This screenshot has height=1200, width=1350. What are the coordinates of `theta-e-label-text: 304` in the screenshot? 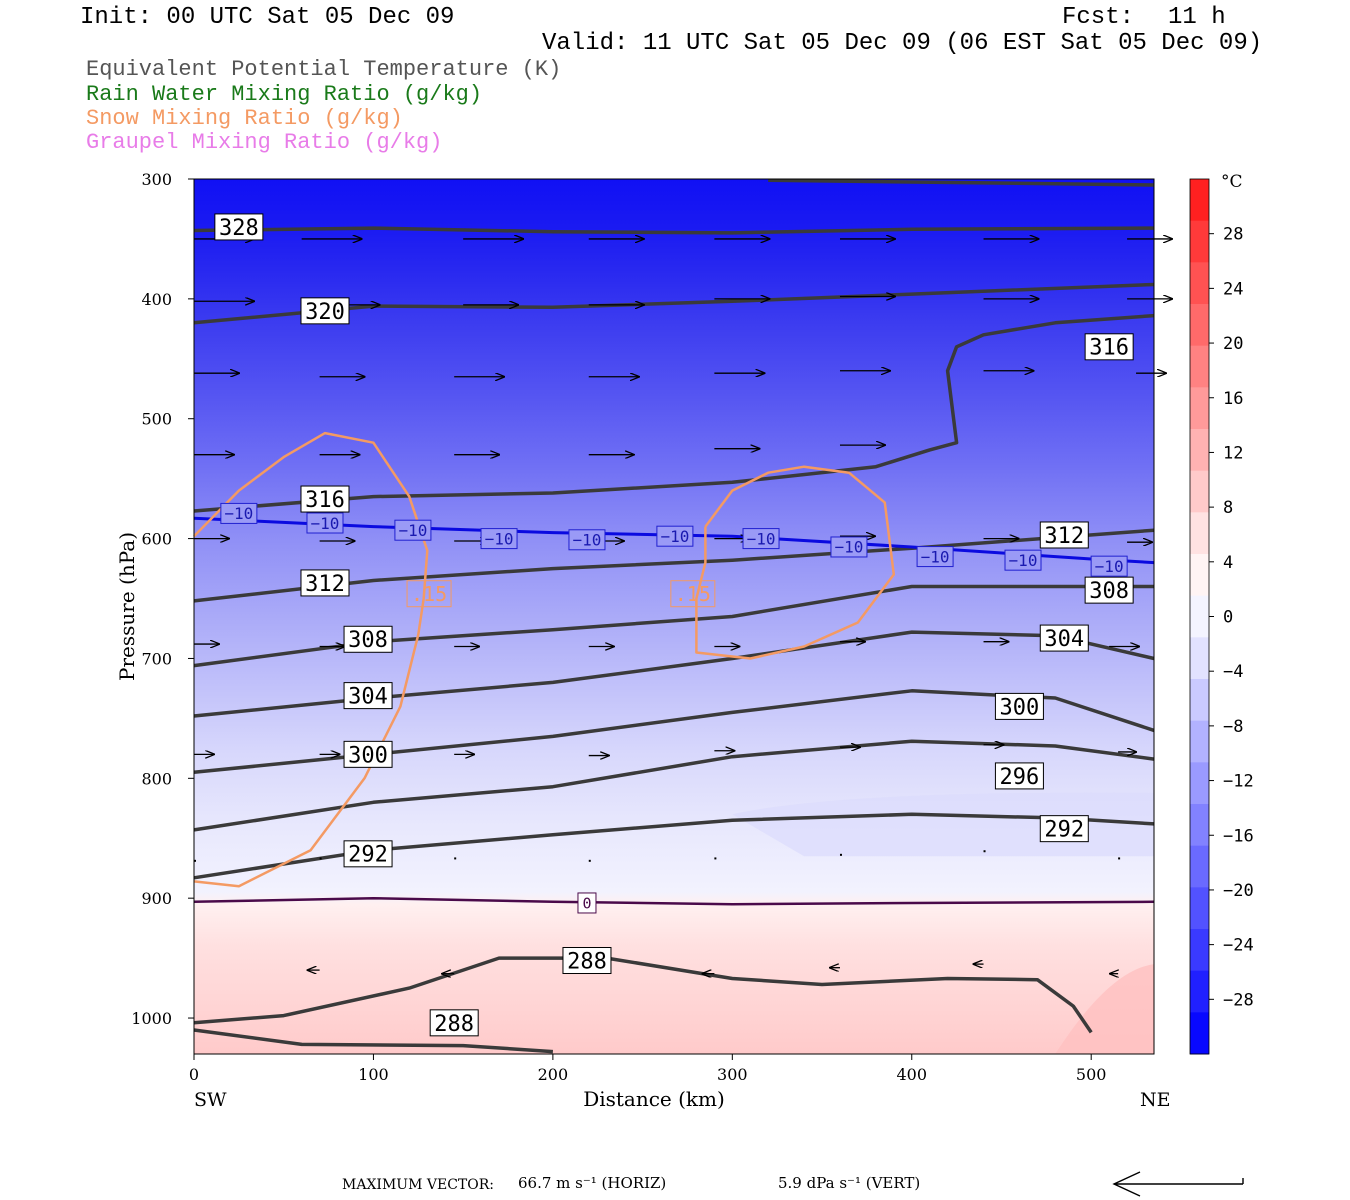 It's located at (368, 697).